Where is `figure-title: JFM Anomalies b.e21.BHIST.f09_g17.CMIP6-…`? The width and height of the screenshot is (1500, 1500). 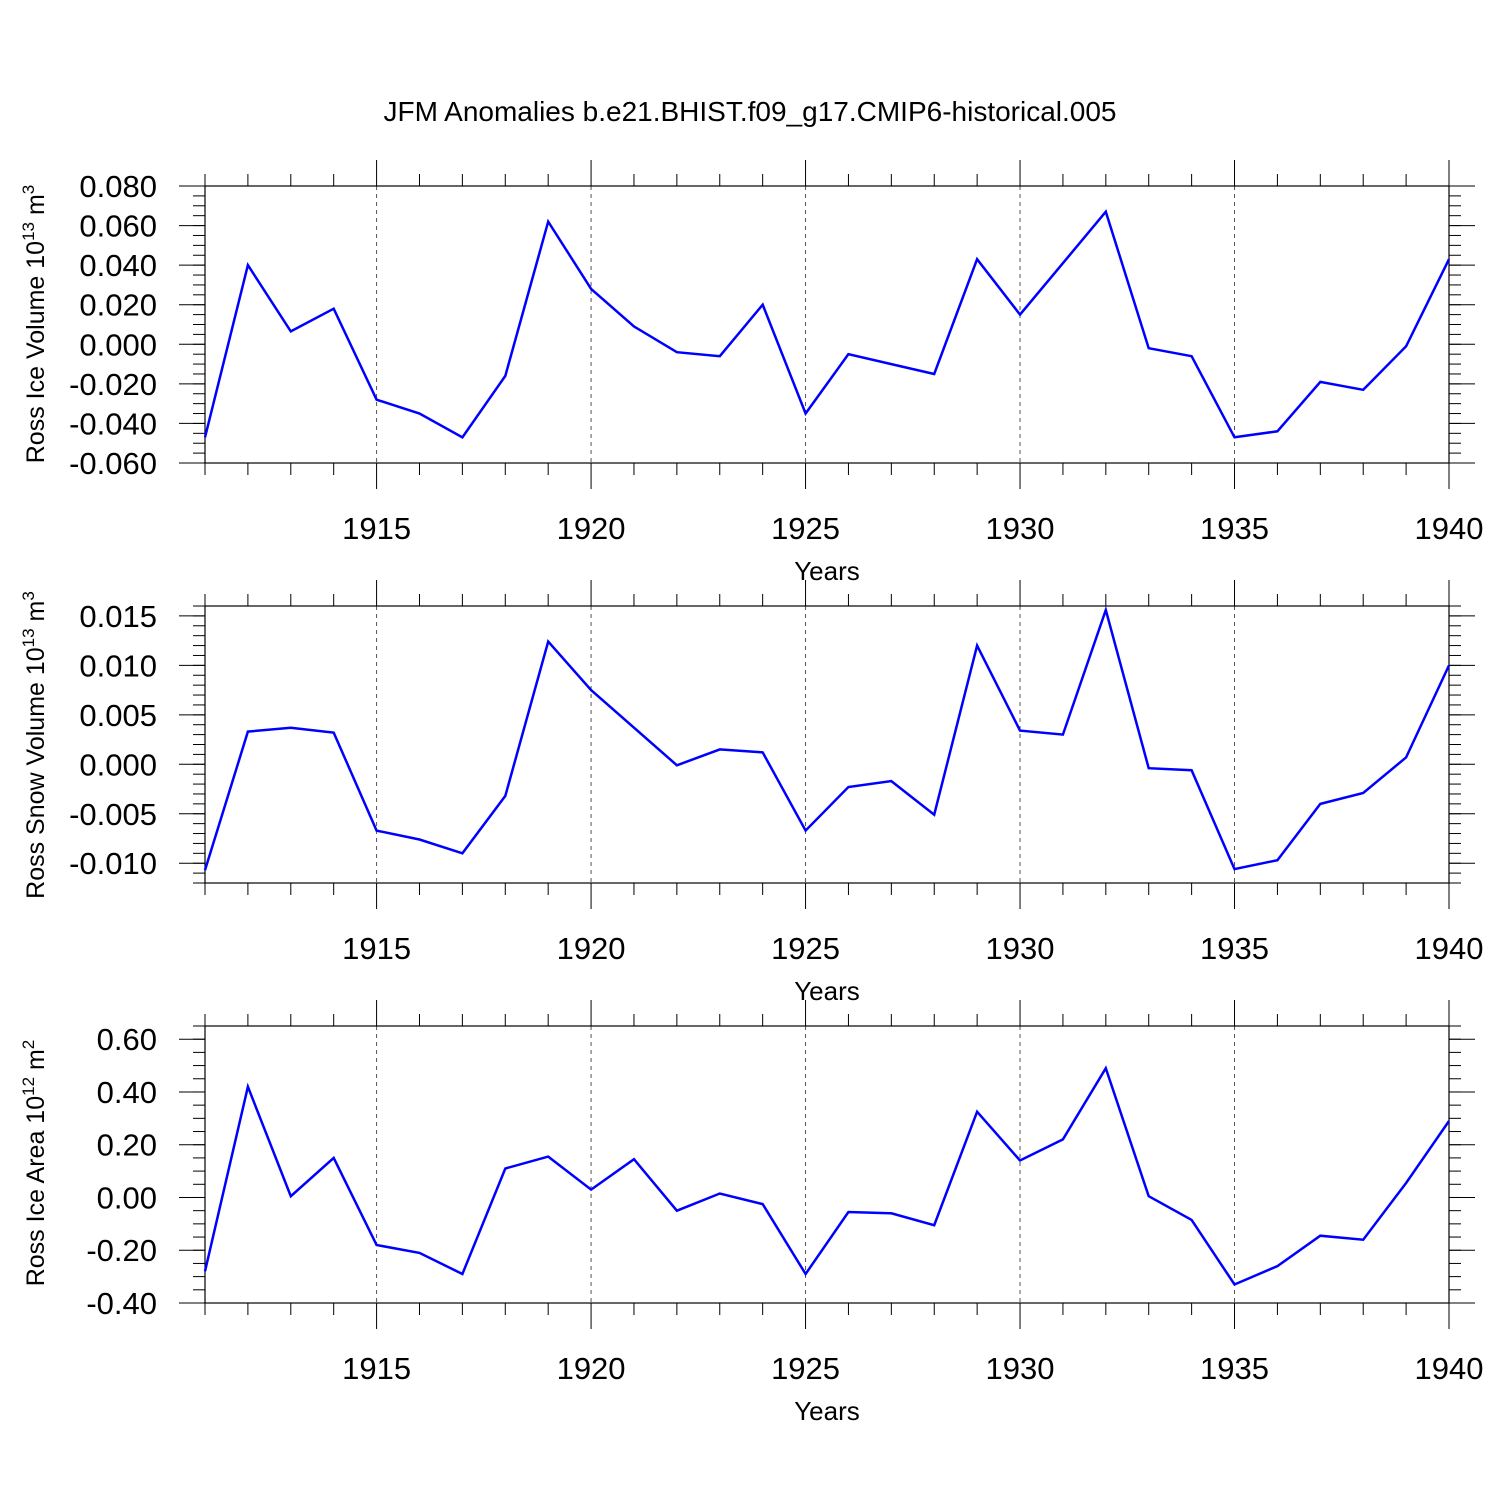 figure-title: JFM Anomalies b.e21.BHIST.f09_g17.CMIP6-… is located at coordinates (750, 111).